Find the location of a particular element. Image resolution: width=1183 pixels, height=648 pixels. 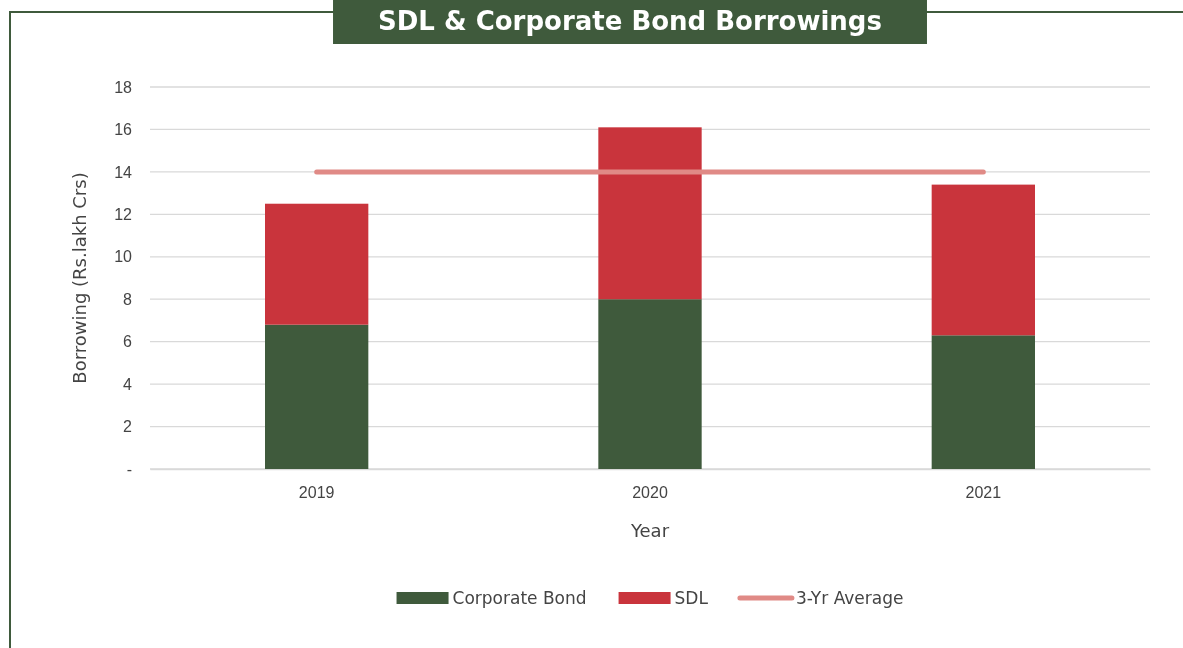

legend-label: 3-Yr Average is located at coordinates (849, 598).